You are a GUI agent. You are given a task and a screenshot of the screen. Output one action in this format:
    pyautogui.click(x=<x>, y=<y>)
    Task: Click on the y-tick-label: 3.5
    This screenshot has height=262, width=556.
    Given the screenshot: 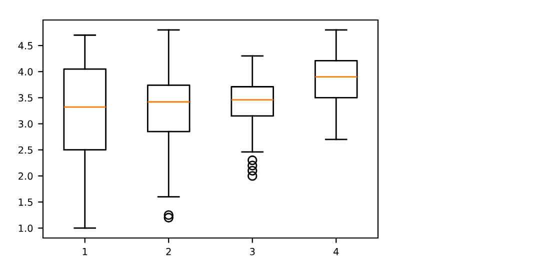 What is the action you would take?
    pyautogui.click(x=25, y=98)
    